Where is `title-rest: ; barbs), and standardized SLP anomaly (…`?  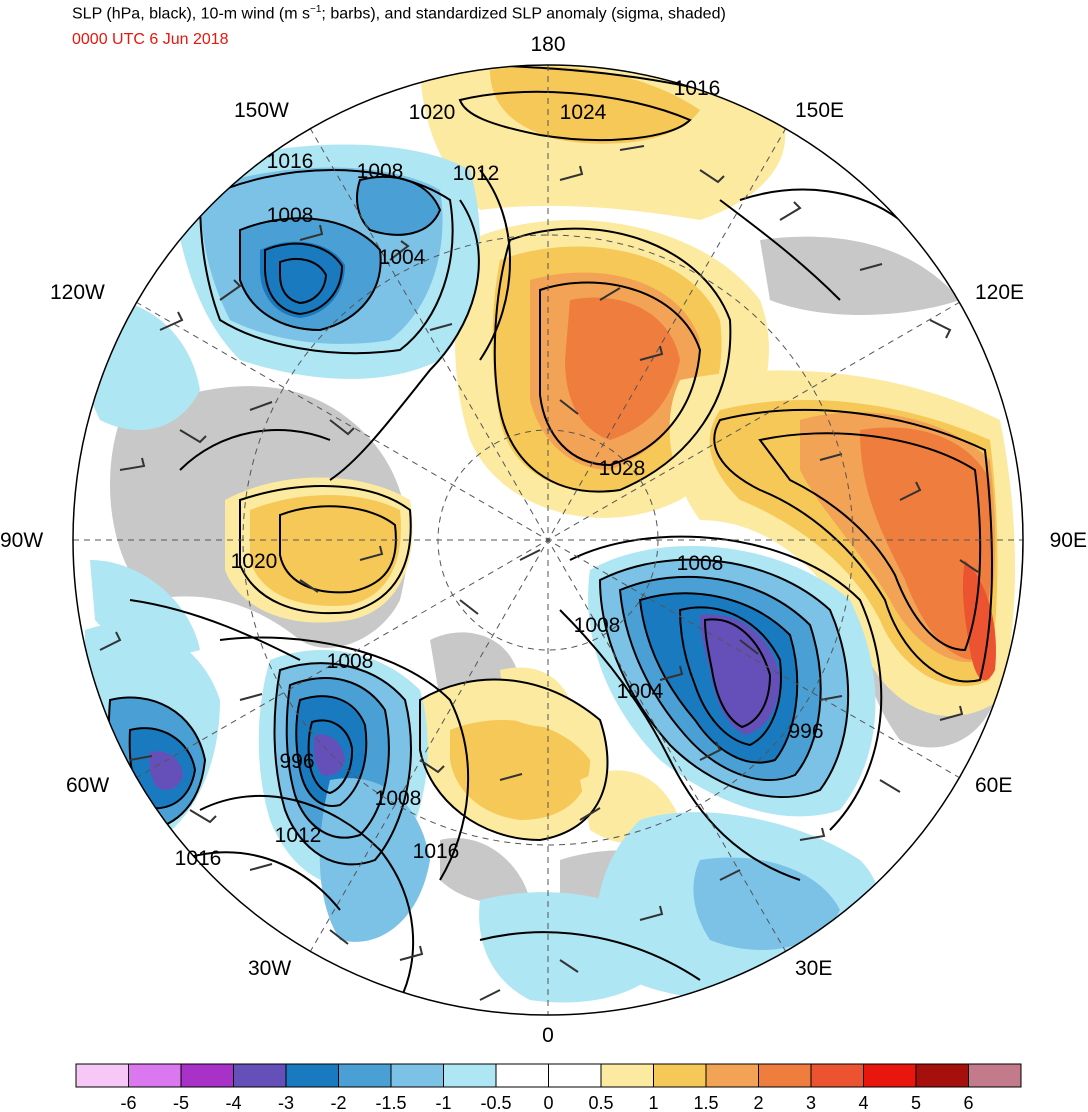
title-rest: ; barbs), and standardized SLP anomaly (… is located at coordinates (523, 14).